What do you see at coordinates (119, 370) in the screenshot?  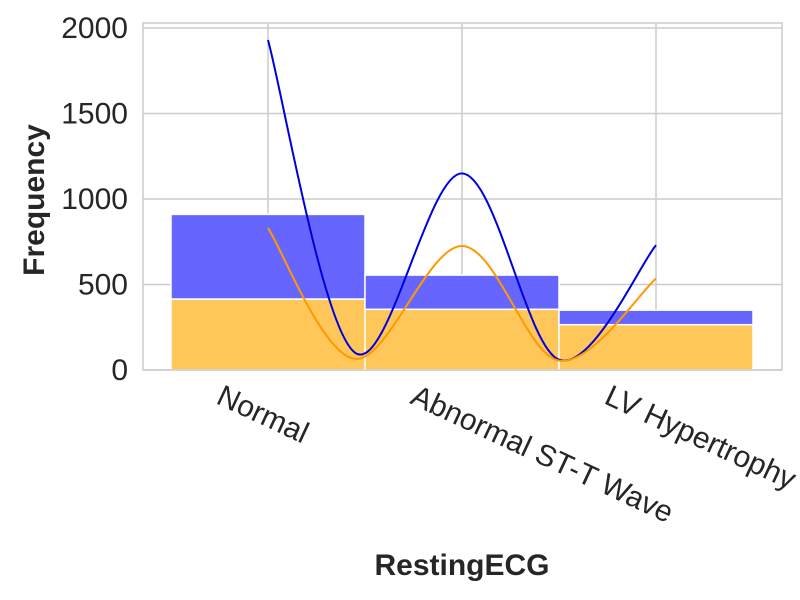 I see `y-tick-label-0: 0` at bounding box center [119, 370].